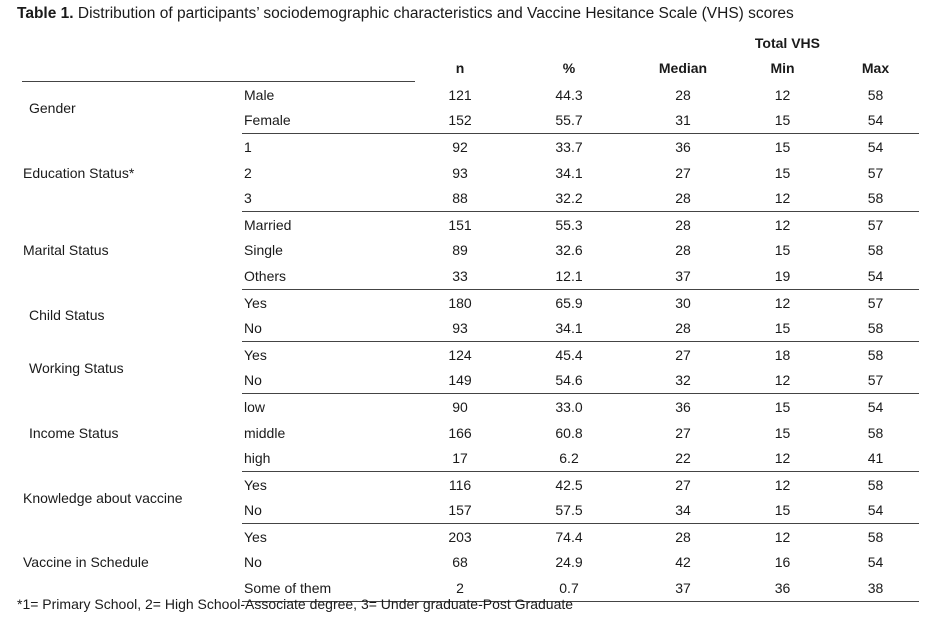  Describe the element at coordinates (248, 172) in the screenshot. I see `subcategory-label: 2` at that location.